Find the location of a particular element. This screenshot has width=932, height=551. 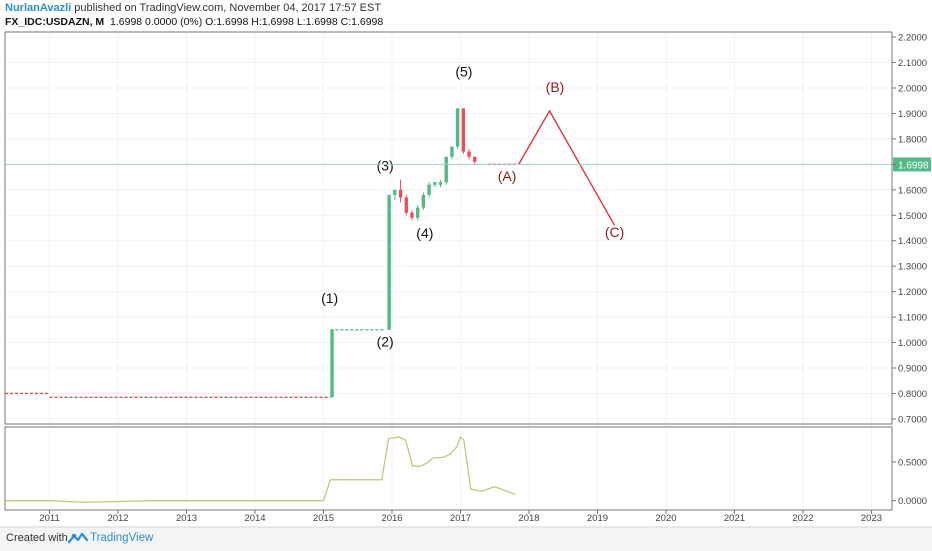

price-tick-label: 2.2000 is located at coordinates (912, 38).